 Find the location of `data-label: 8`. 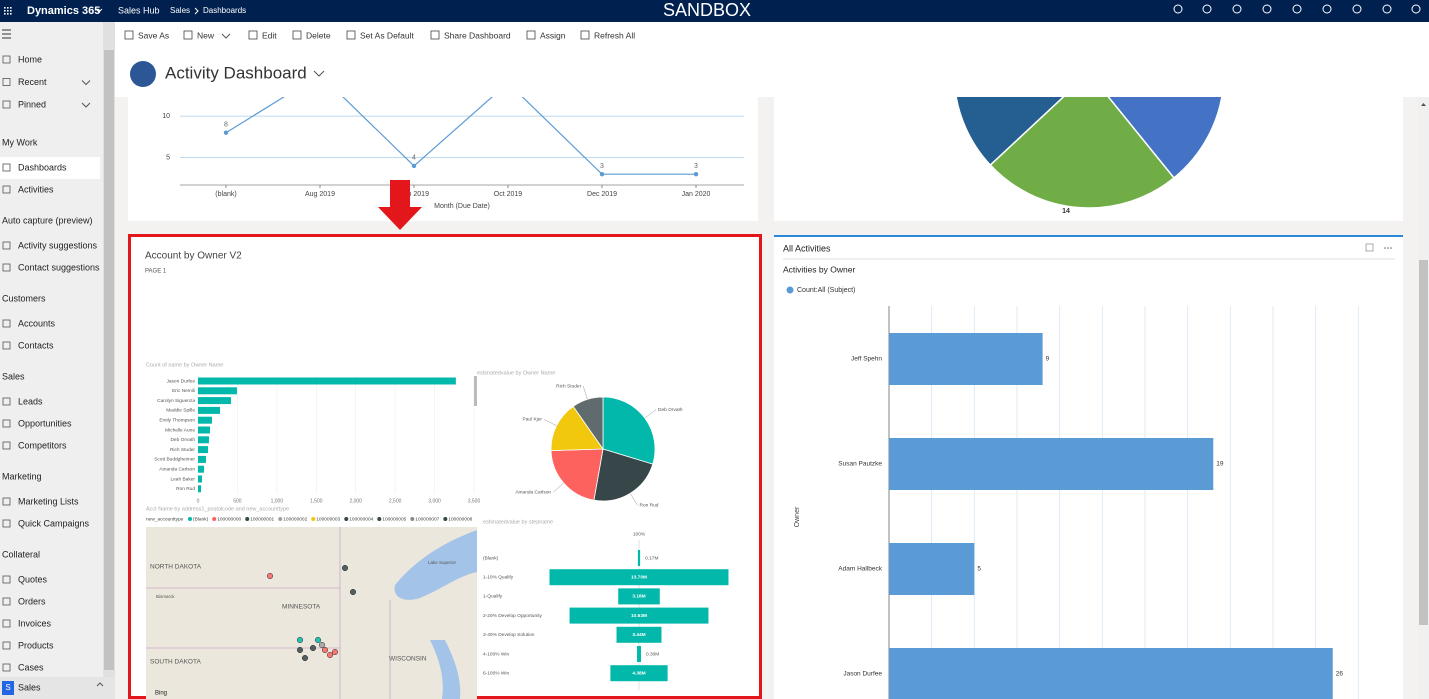

data-label: 8 is located at coordinates (226, 125).